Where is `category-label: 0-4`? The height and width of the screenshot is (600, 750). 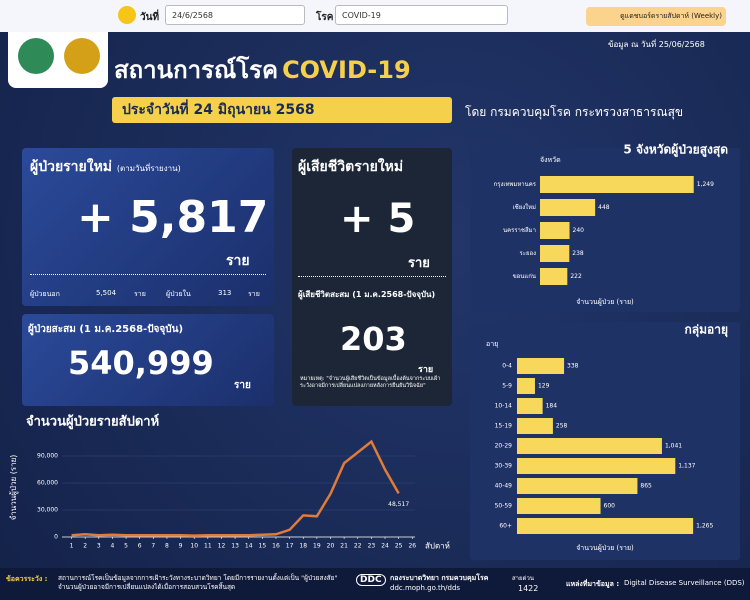 category-label: 0-4 is located at coordinates (507, 366).